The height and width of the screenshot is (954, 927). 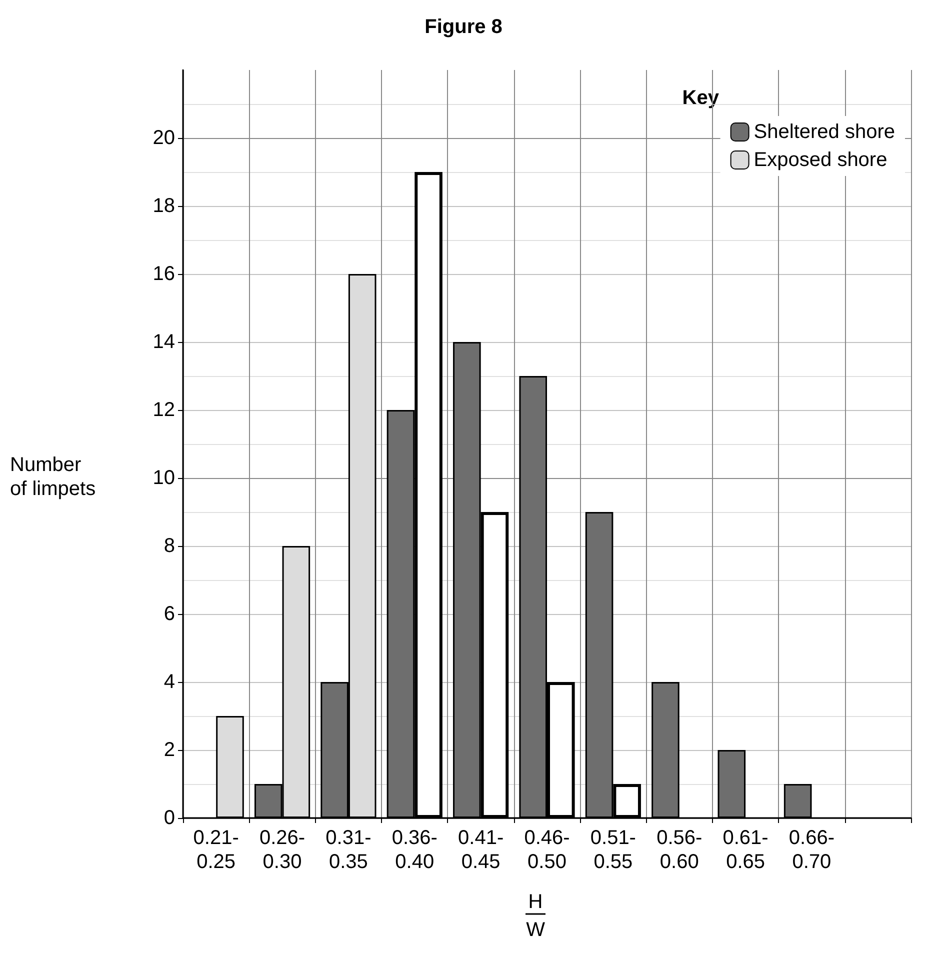 What do you see at coordinates (163, 274) in the screenshot?
I see `y-tick-label: 16` at bounding box center [163, 274].